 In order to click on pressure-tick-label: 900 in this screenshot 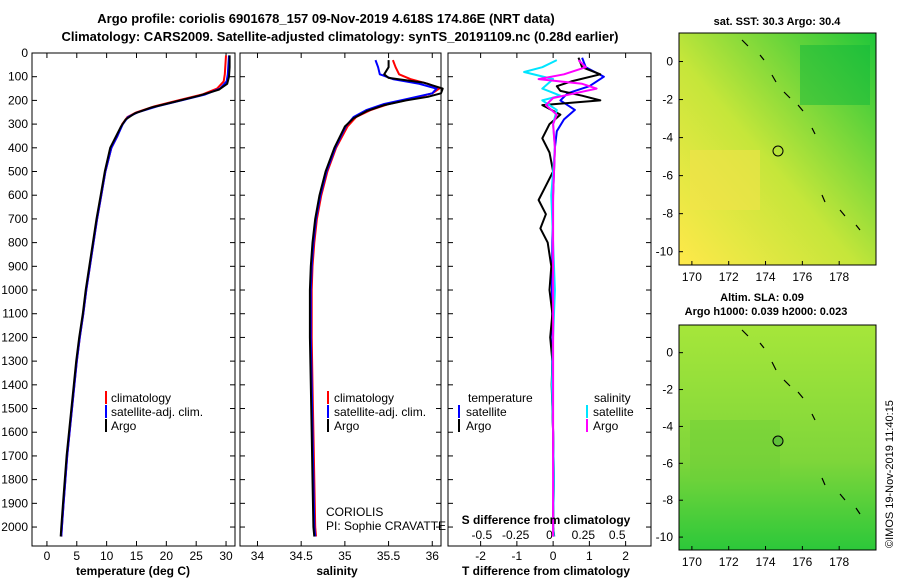, I will do `click(18, 266)`.